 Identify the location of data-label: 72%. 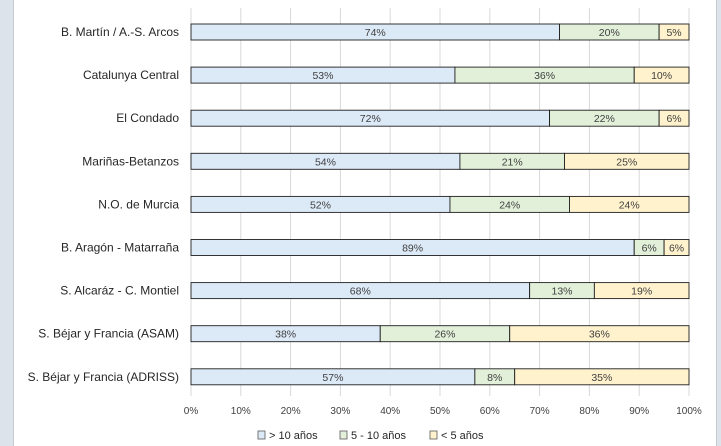
(370, 119).